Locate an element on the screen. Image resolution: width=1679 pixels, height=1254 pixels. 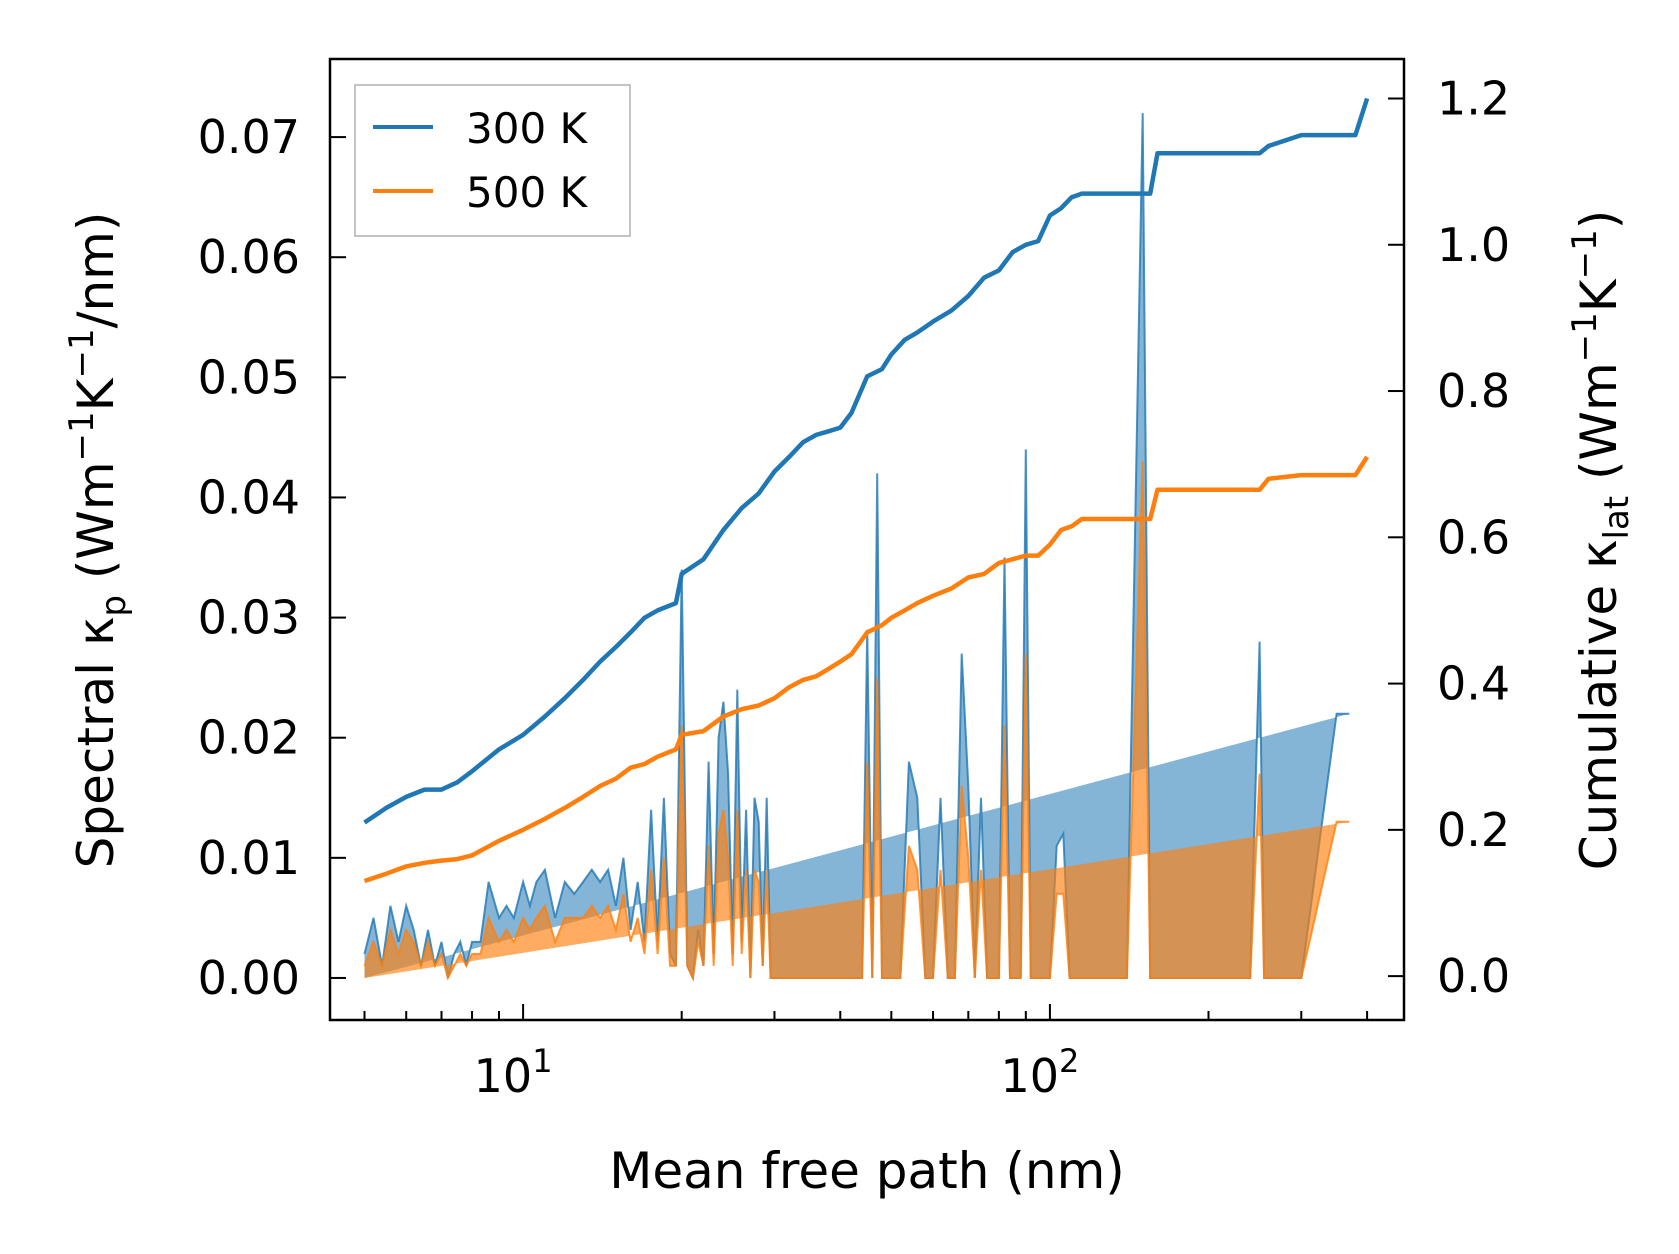
x-axis-label: Mean free path (nm) is located at coordinates (867, 1171).